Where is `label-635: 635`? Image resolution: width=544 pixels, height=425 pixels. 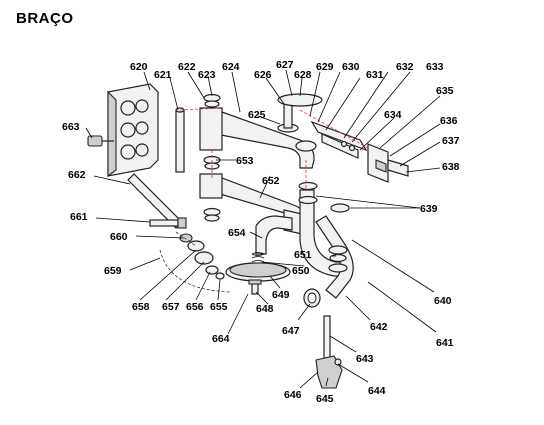
label-635: 635 is located at coordinates (445, 91).